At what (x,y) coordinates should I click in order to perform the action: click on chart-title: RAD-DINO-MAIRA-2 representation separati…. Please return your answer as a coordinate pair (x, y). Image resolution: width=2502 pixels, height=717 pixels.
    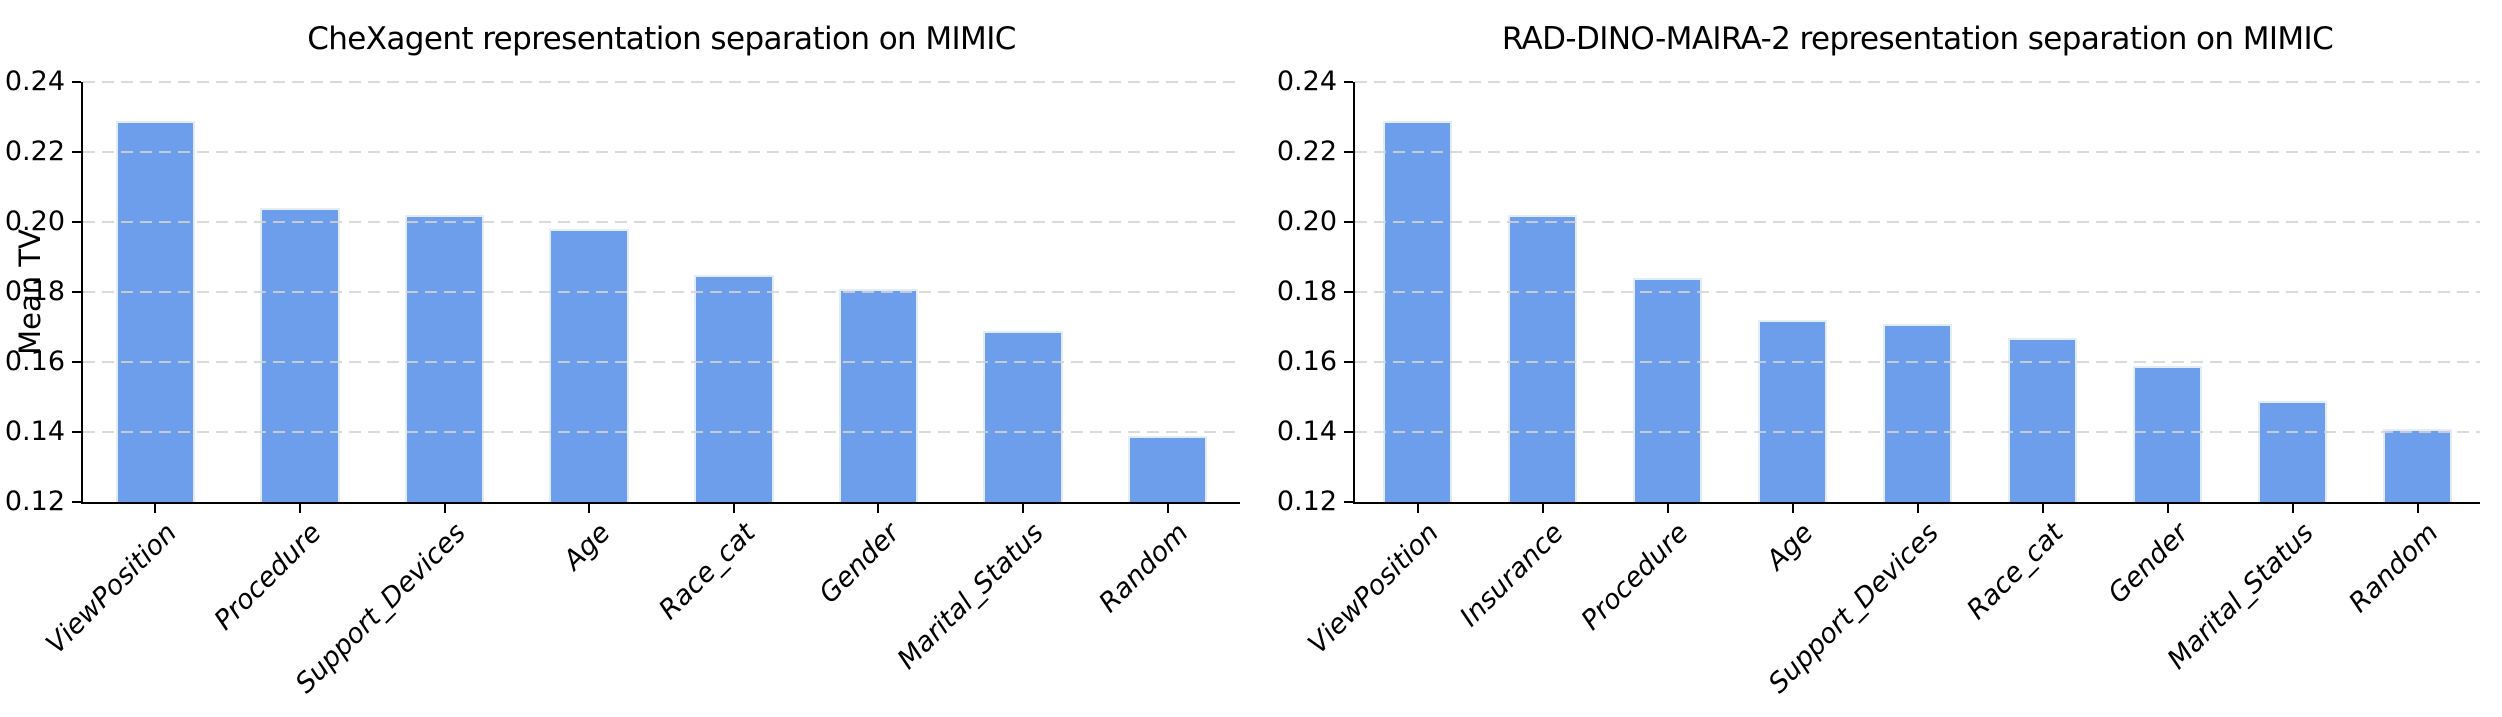
    Looking at the image, I should click on (1917, 39).